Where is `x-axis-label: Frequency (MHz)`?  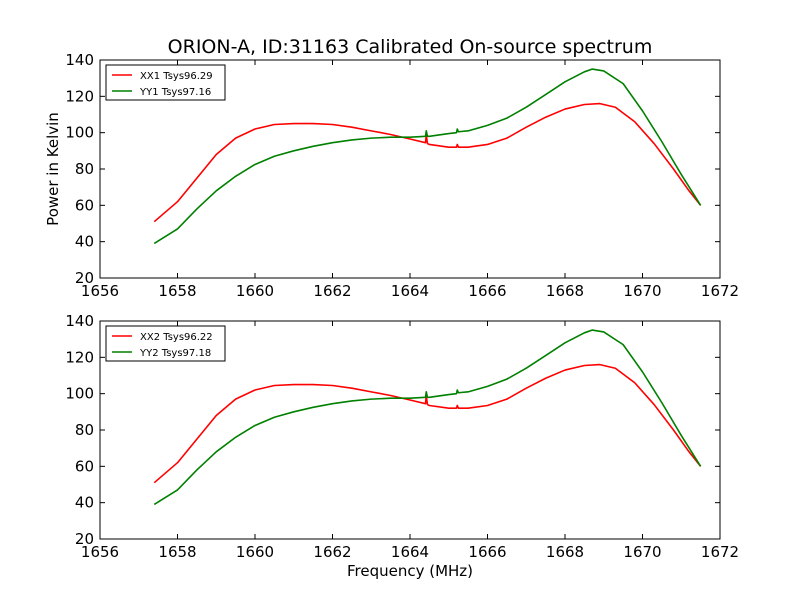 x-axis-label: Frequency (MHz) is located at coordinates (410, 571).